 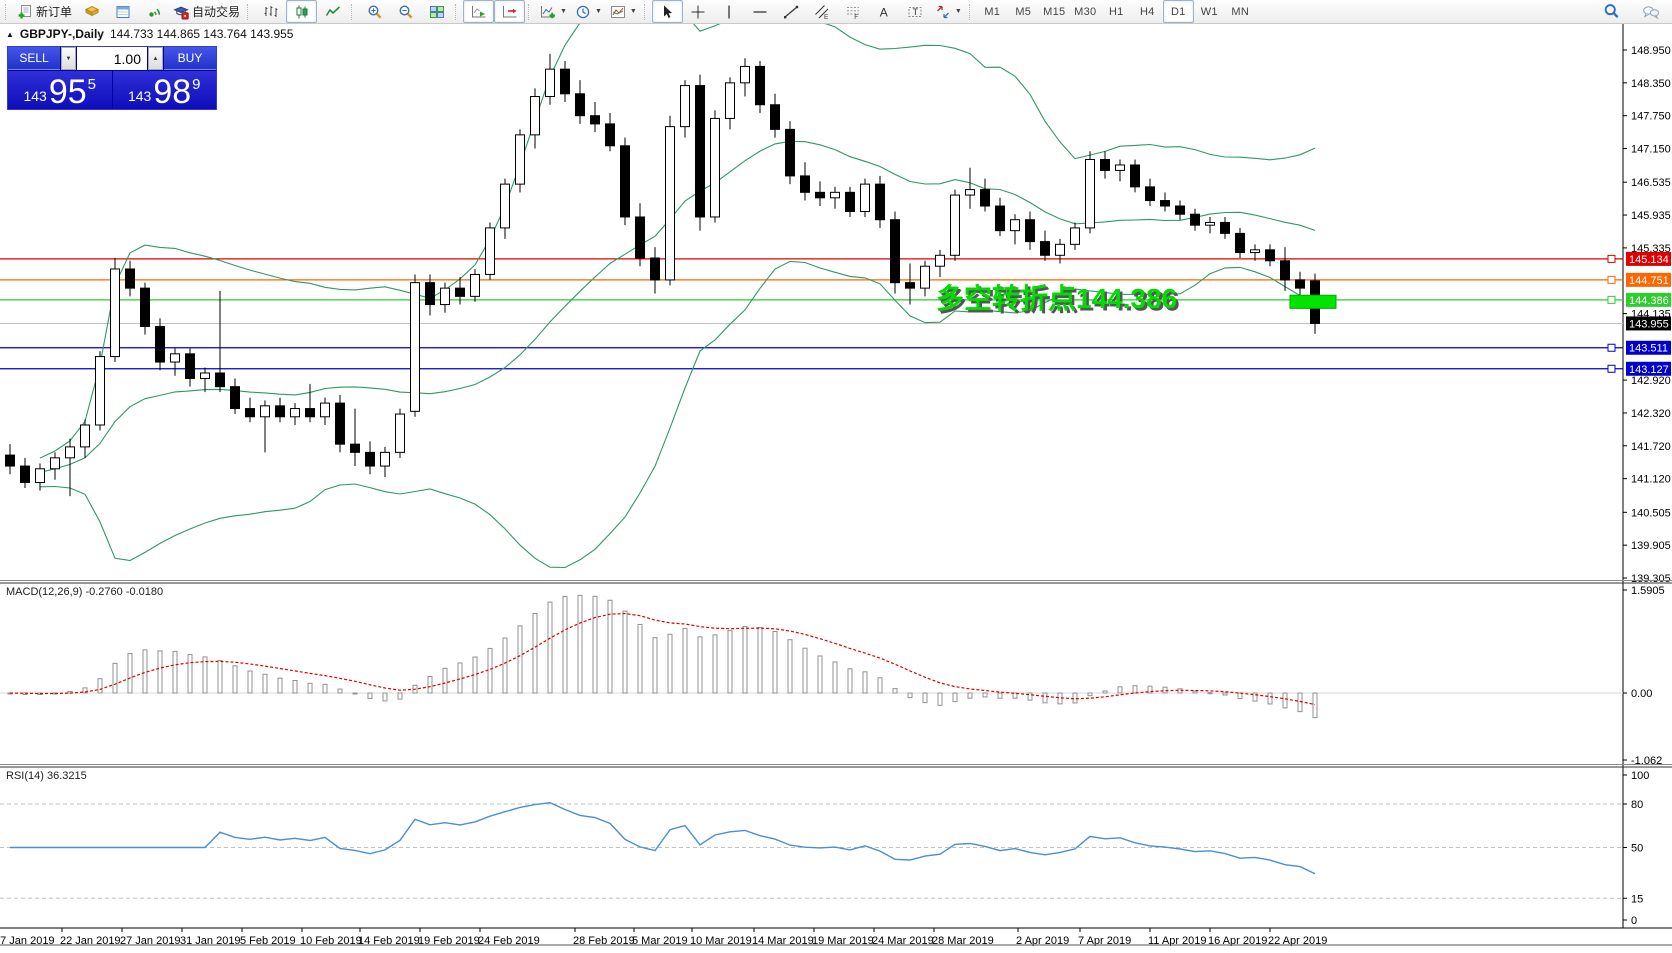 I want to click on arrows-button: ▼, so click(x=948, y=11).